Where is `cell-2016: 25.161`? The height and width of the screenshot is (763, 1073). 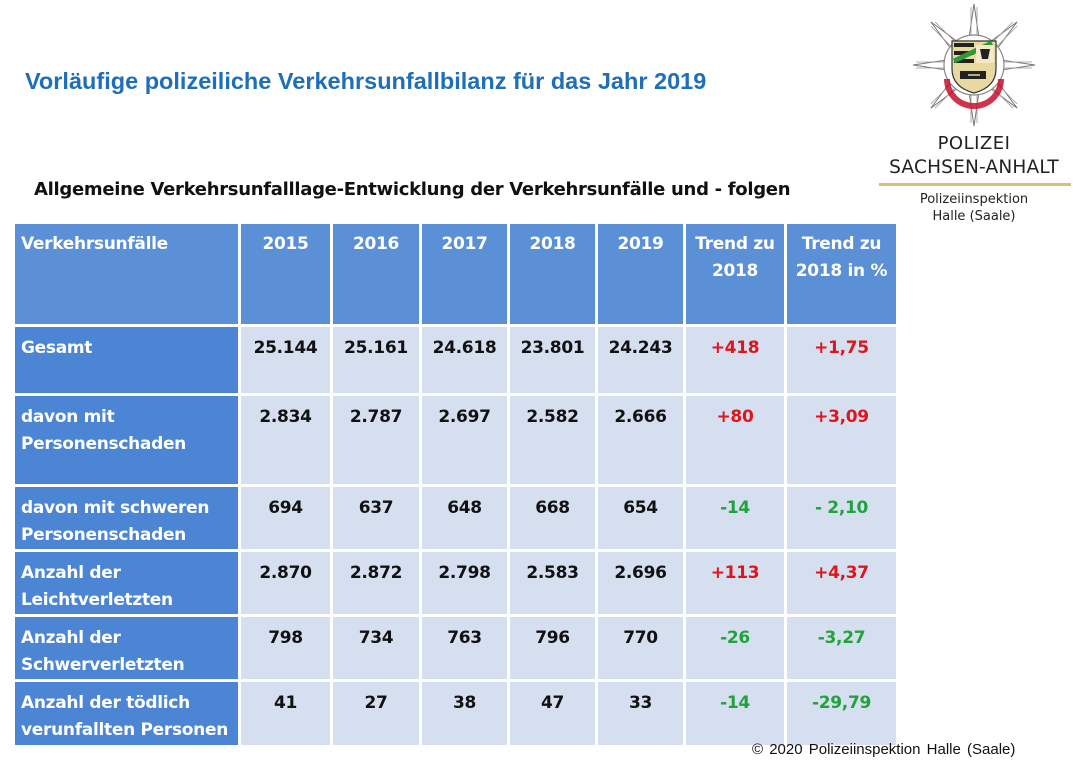 cell-2016: 25.161 is located at coordinates (376, 360).